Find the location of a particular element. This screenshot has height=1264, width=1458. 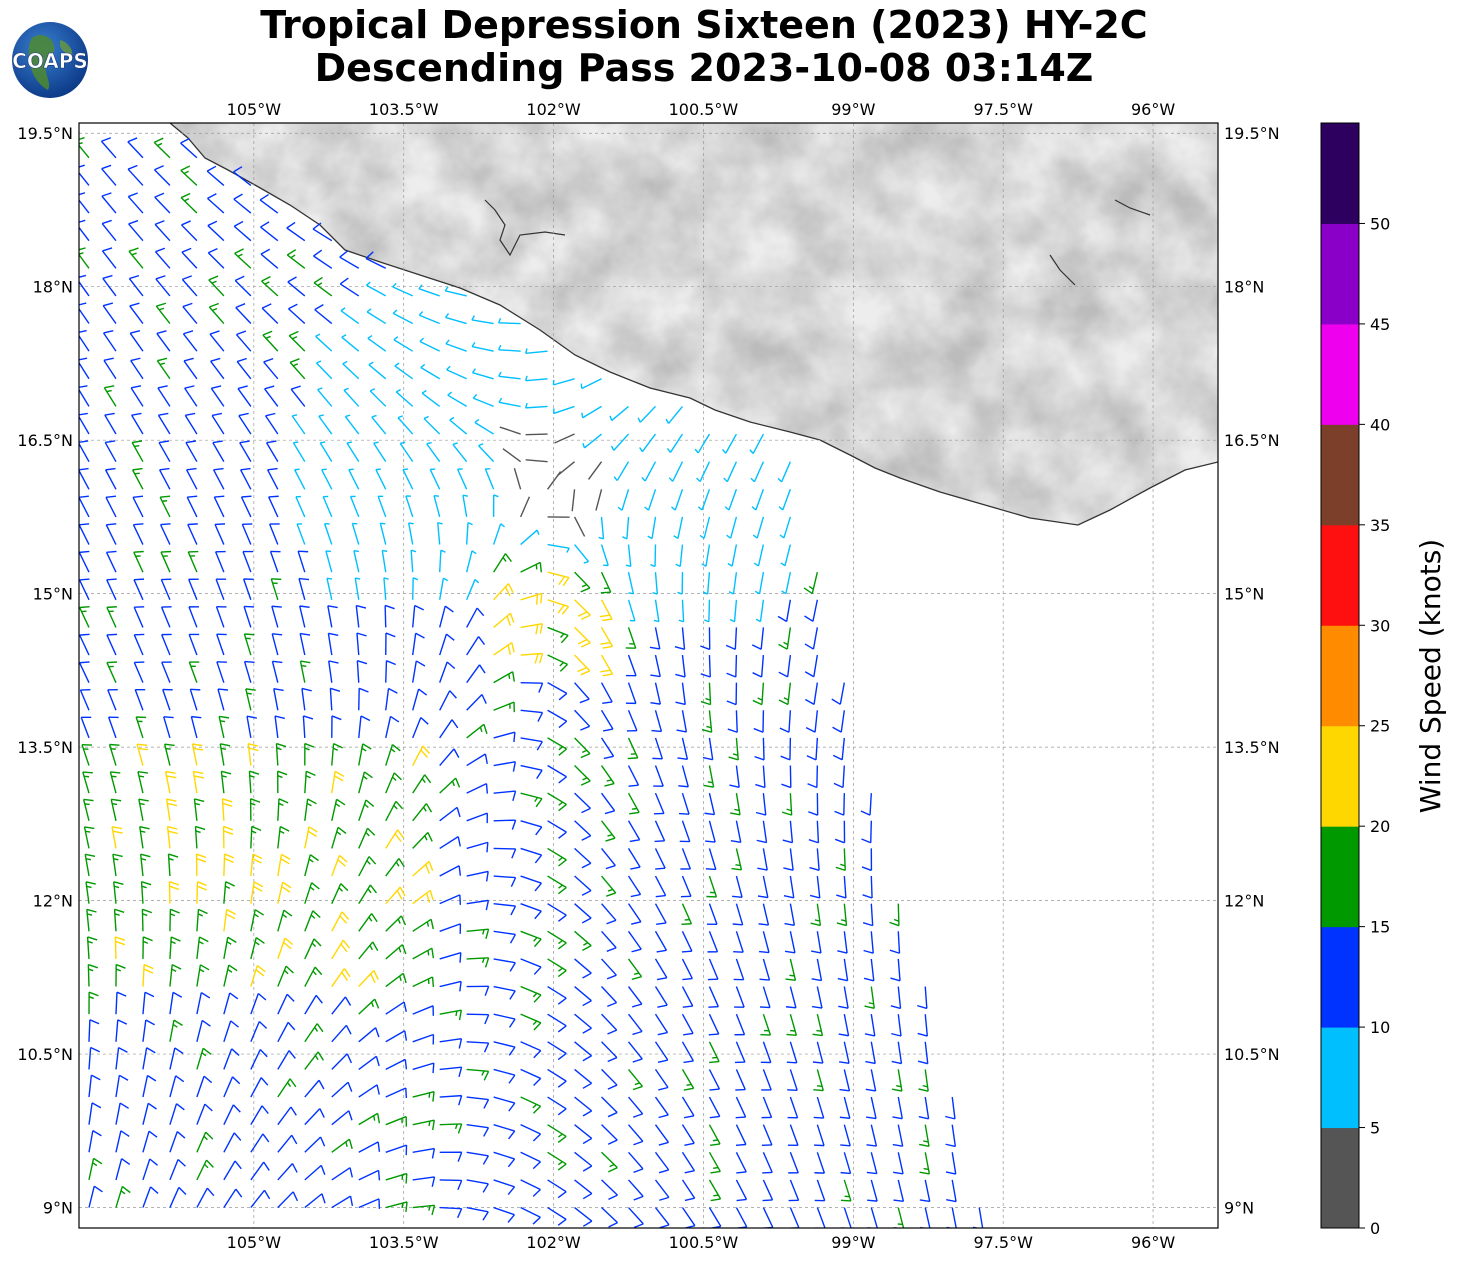

colorbar-title: Wind Speed (knots) is located at coordinates (1430, 676).